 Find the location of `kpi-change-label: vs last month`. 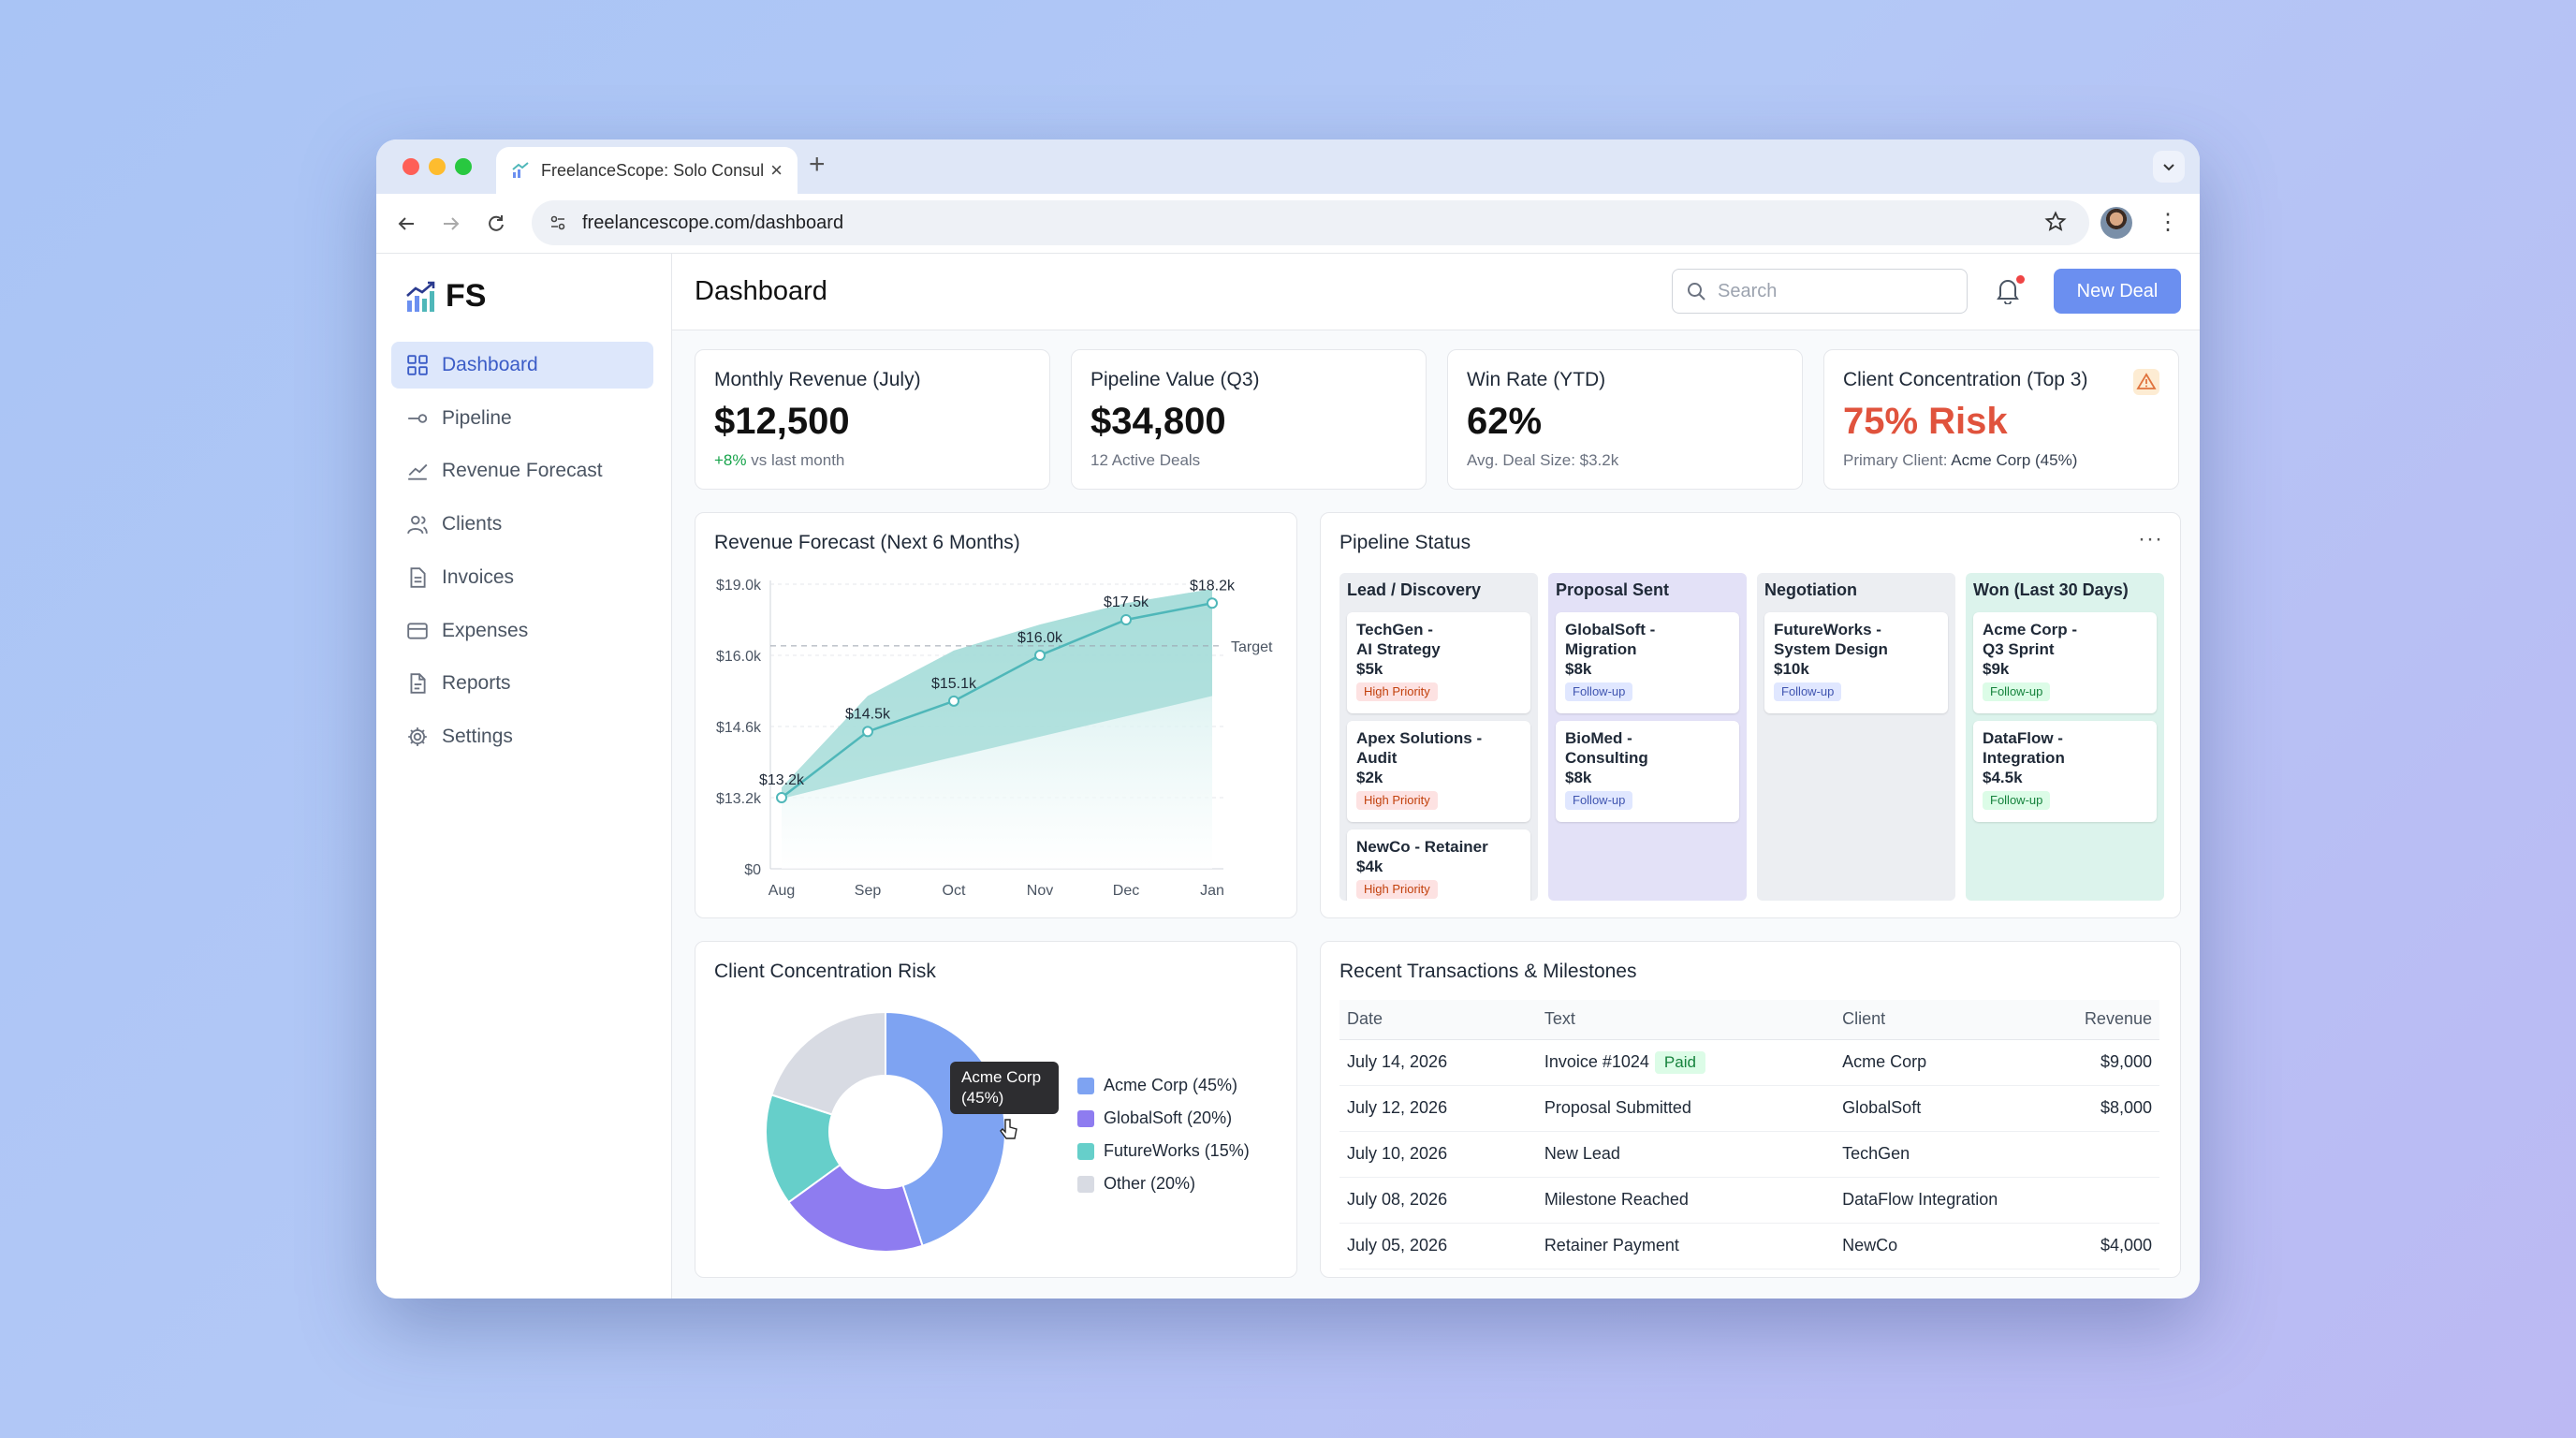

kpi-change-label: vs last month is located at coordinates (798, 460).